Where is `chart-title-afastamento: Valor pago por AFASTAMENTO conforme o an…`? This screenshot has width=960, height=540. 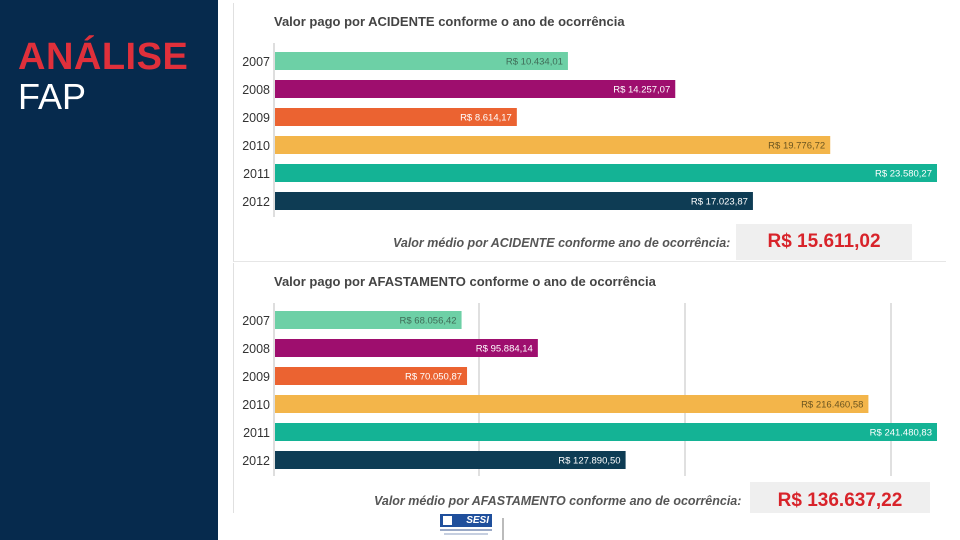
chart-title-afastamento: Valor pago por AFASTAMENTO conforme o an… is located at coordinates (465, 281).